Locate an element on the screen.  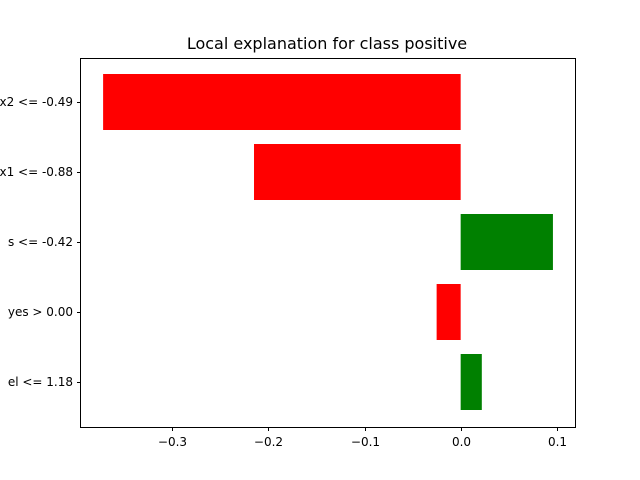
y-tick-label-4: el <= 1.18 is located at coordinates (40, 382).